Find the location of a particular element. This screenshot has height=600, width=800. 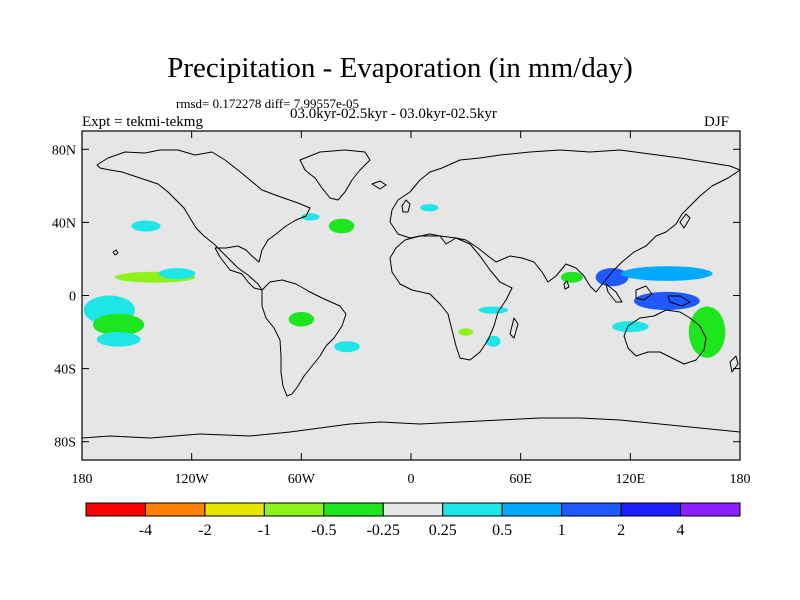

experiment-label: Expt = tekmi-tekmg is located at coordinates (142, 122).